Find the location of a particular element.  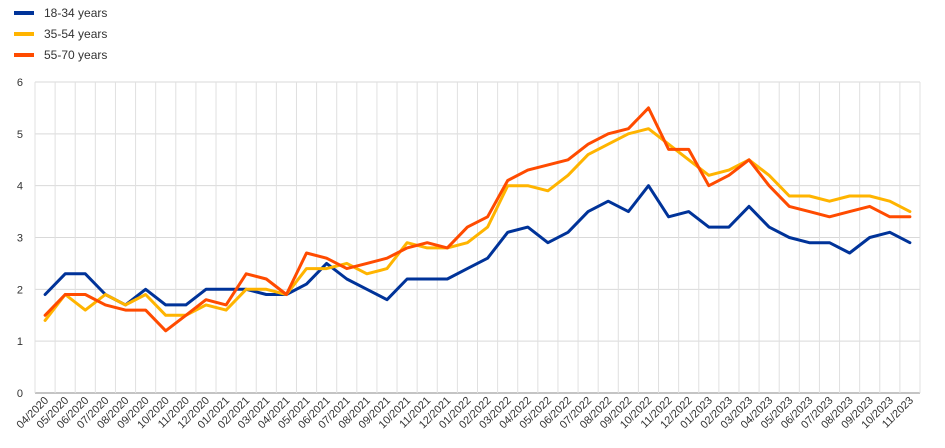

y-tick-label: 5 is located at coordinates (20, 135).